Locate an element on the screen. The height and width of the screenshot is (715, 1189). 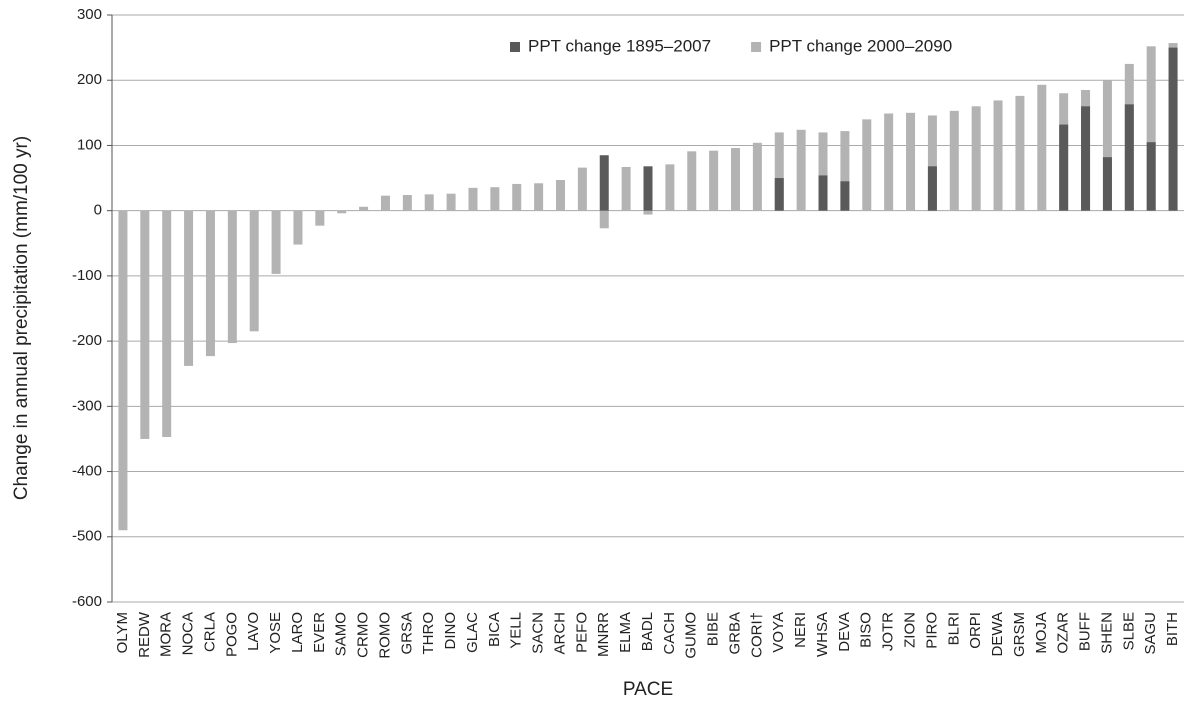
x-tick-label: NERI is located at coordinates (800, 630).